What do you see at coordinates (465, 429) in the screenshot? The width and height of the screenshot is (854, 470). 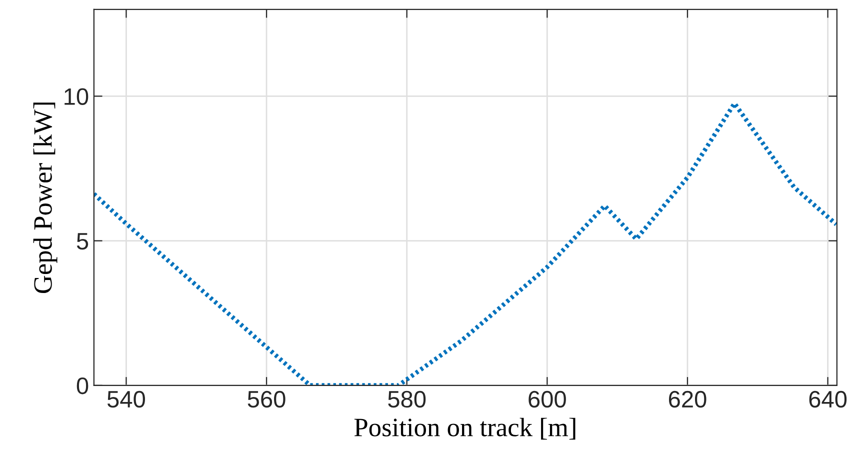 I see `x-axis-title: Position on track [m]` at bounding box center [465, 429].